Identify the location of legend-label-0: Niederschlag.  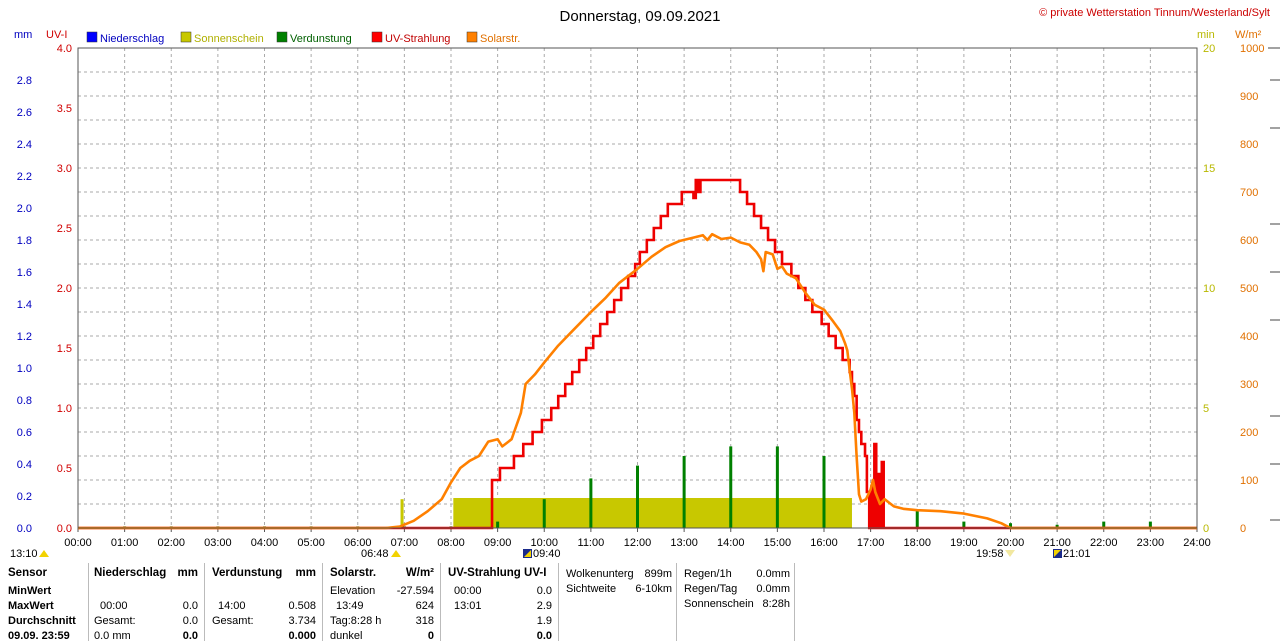
(132, 39).